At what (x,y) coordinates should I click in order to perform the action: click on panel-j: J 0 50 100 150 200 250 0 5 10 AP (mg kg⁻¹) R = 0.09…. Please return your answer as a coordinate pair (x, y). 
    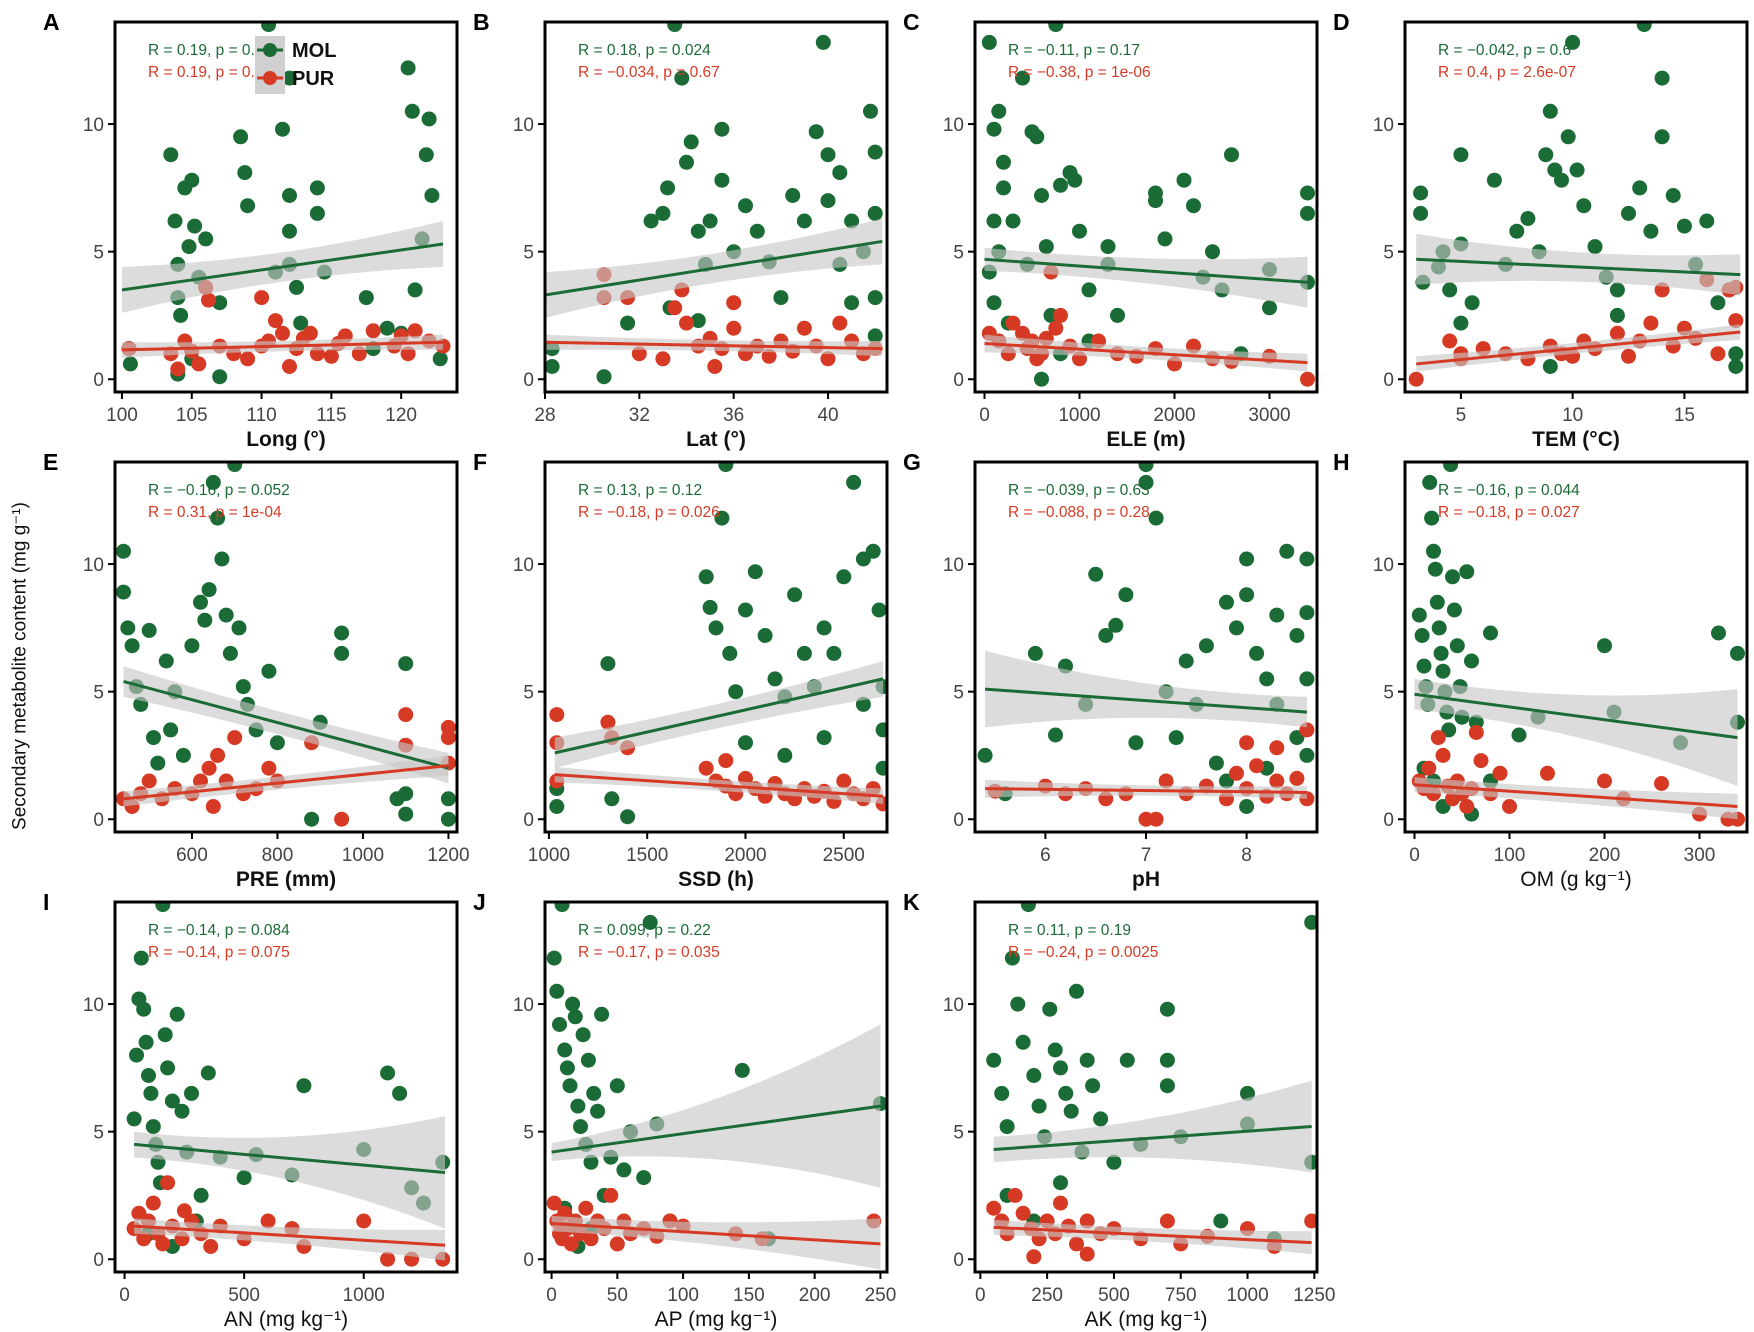
    Looking at the image, I should click on (684, 1110).